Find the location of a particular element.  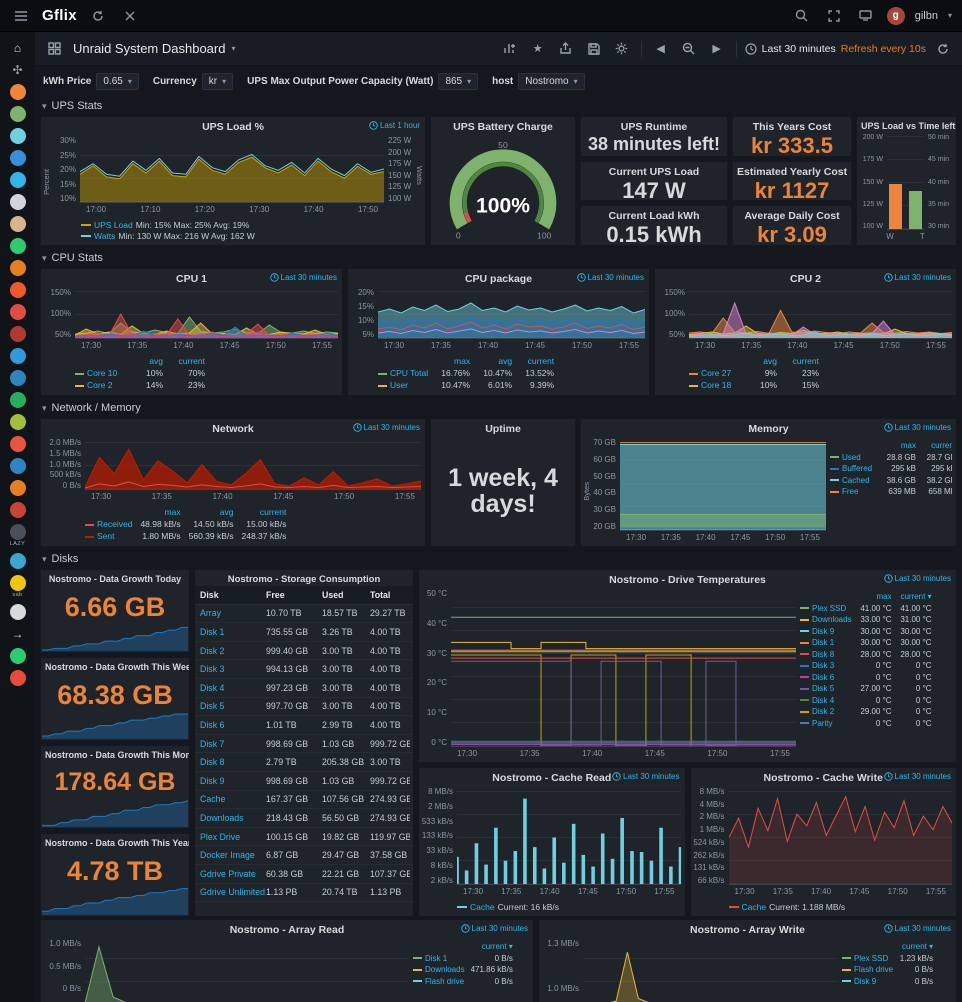

legend-series: Used is located at coordinates (853, 458).